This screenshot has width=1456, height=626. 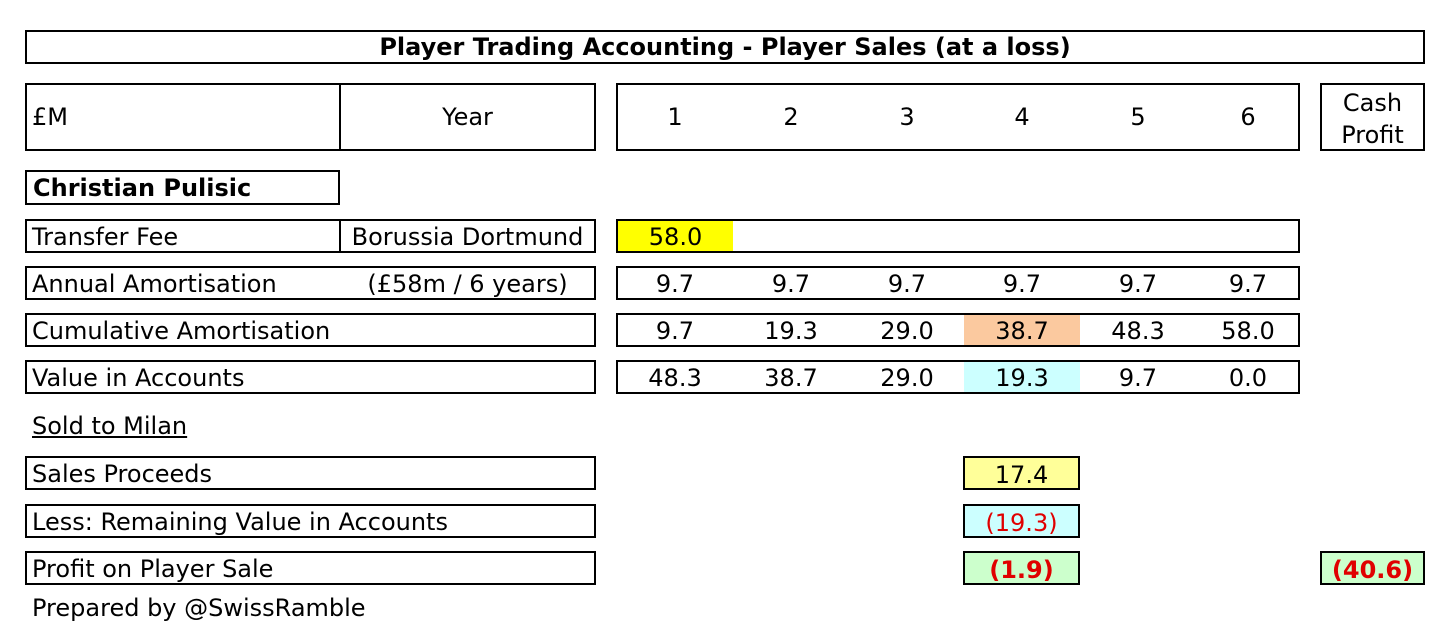 What do you see at coordinates (1022, 377) in the screenshot?
I see `value-in-accounts-y4: 19.3` at bounding box center [1022, 377].